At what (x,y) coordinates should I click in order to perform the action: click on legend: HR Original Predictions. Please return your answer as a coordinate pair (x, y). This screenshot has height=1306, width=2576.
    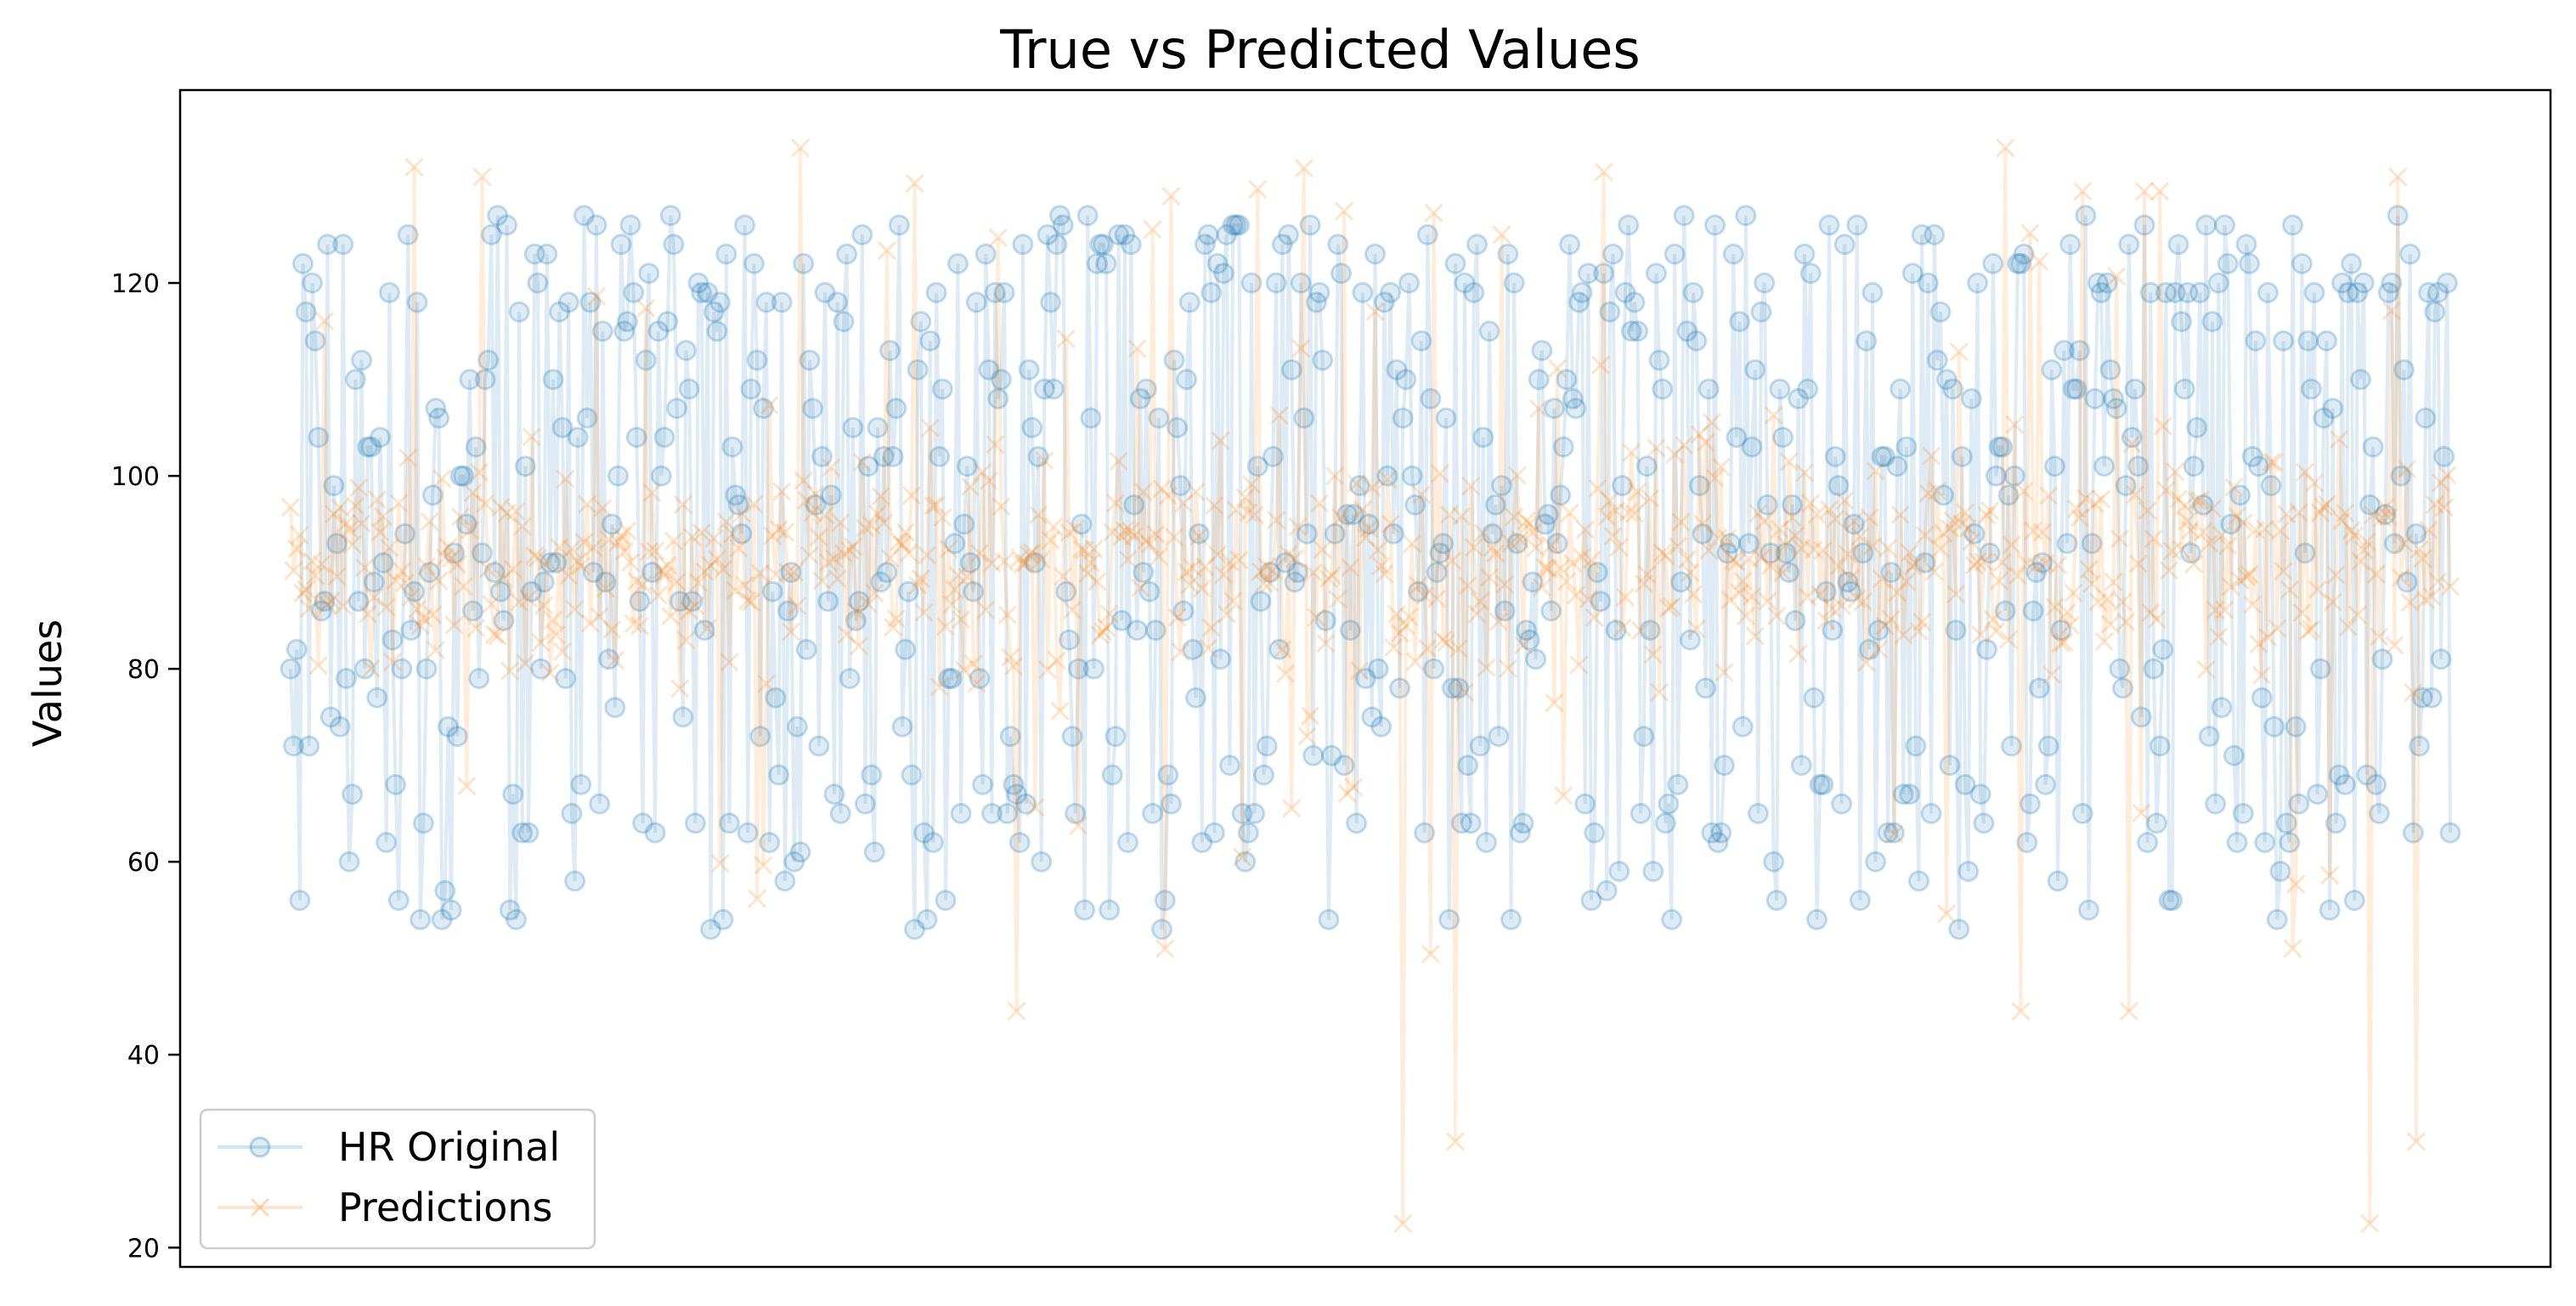
    Looking at the image, I should click on (397, 1179).